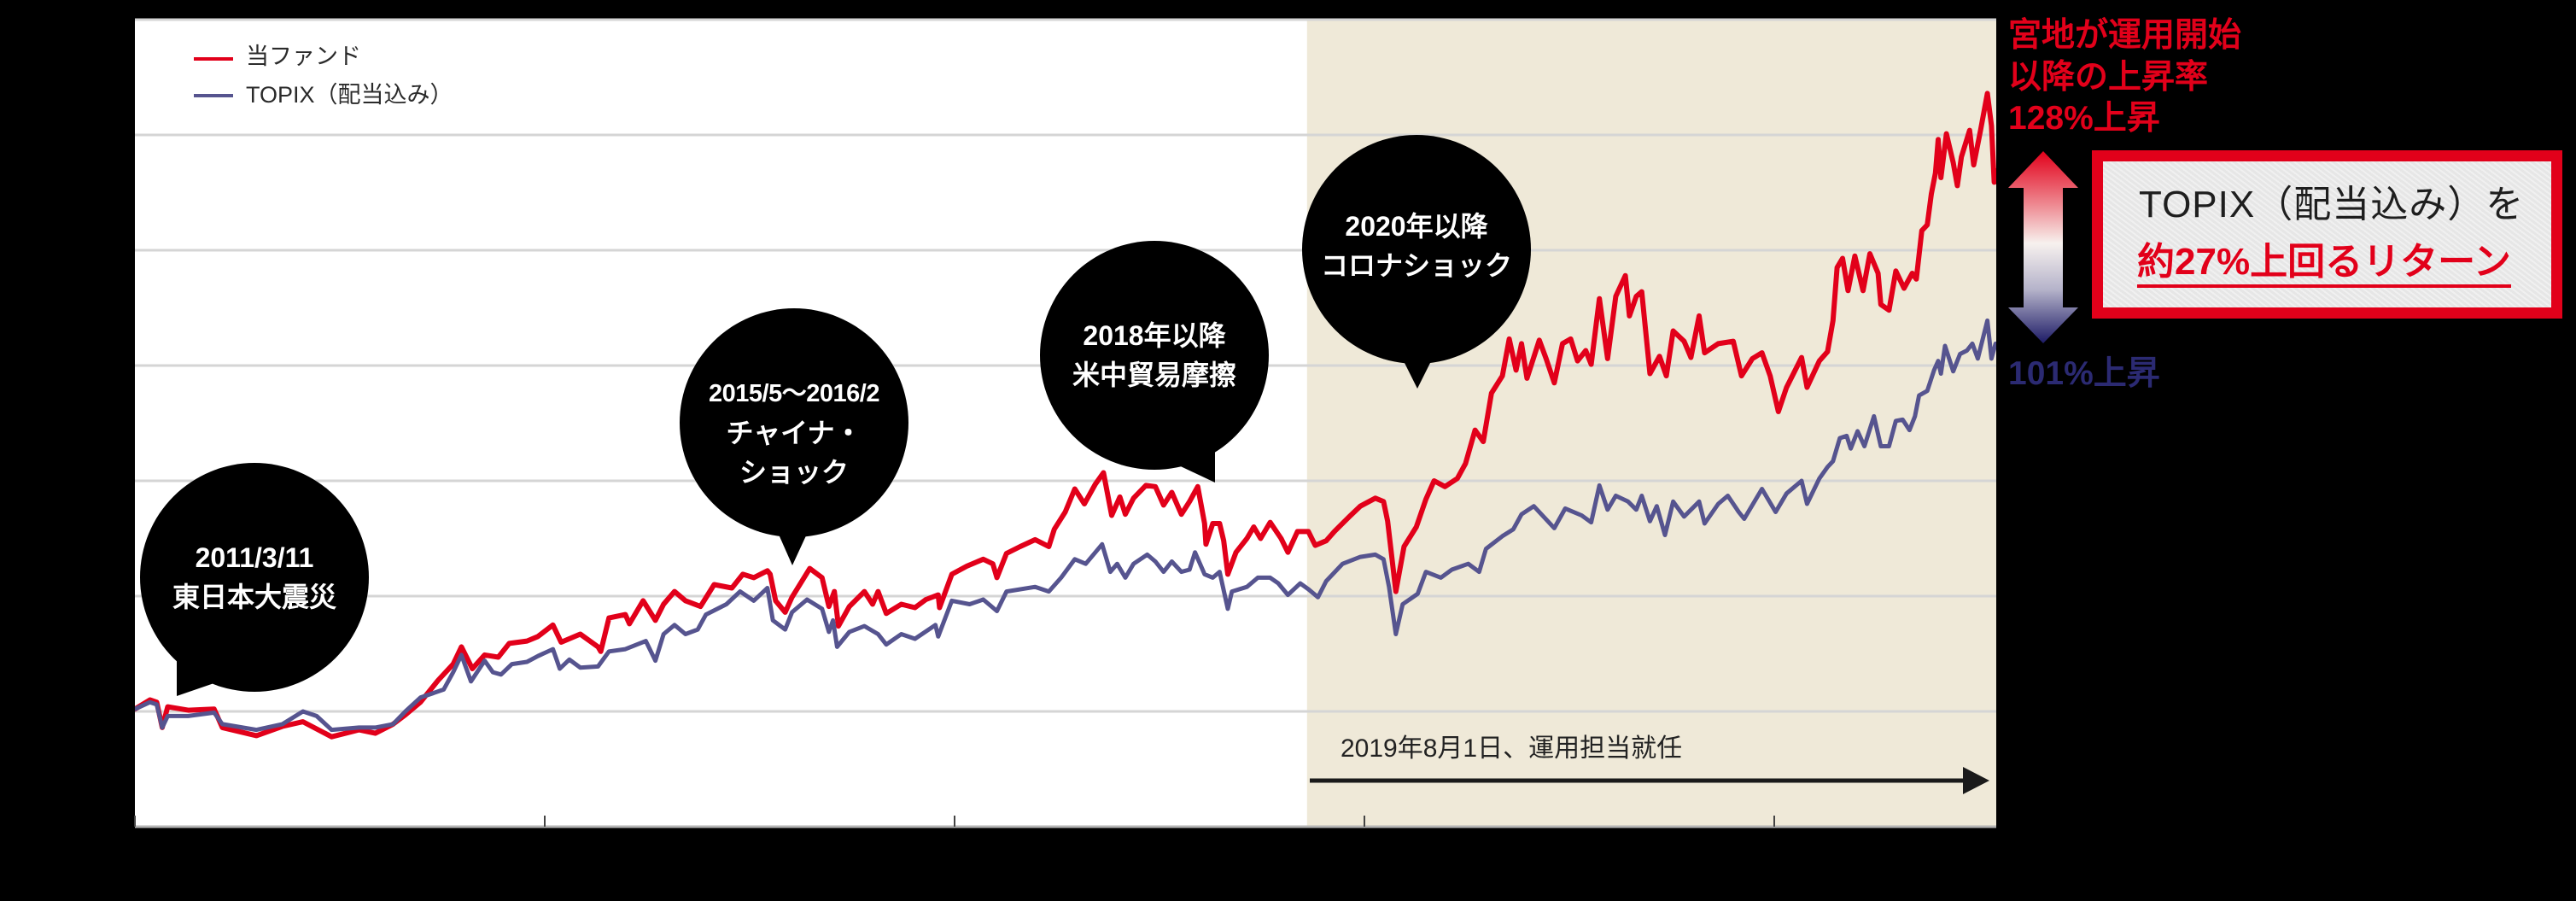 Image resolution: width=2576 pixels, height=901 pixels. Describe the element at coordinates (1976, 780) in the screenshot. I see `arrowhead-right-icon` at that location.